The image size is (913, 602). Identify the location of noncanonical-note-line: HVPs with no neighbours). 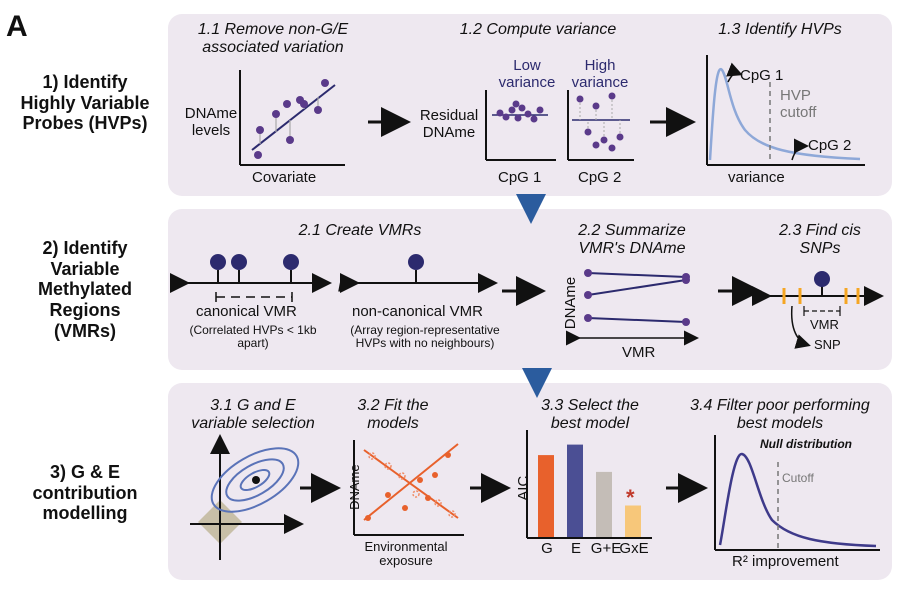
(425, 343).